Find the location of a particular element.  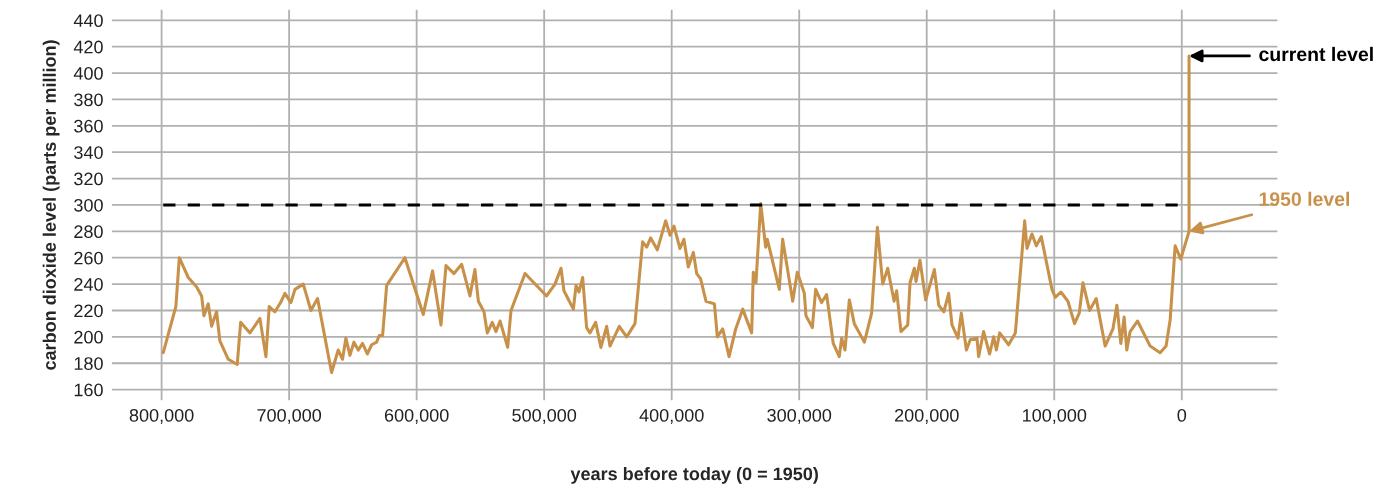

x-tick-label: 700,000 is located at coordinates (289, 416).